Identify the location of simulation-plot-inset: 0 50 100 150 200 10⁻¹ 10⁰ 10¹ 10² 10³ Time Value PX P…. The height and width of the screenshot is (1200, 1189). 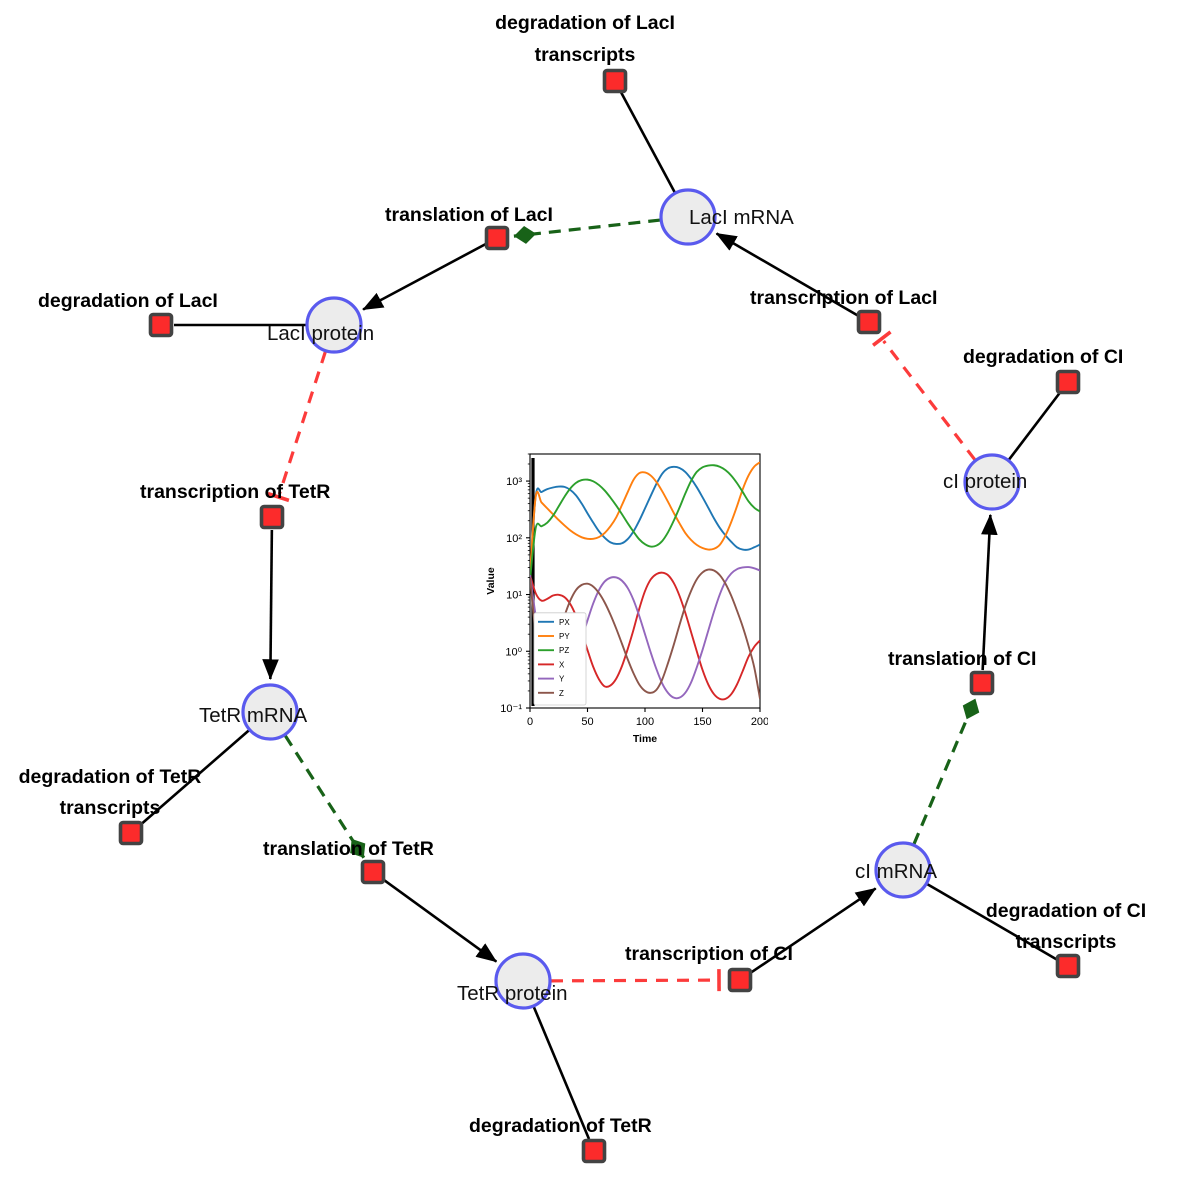
(623, 598).